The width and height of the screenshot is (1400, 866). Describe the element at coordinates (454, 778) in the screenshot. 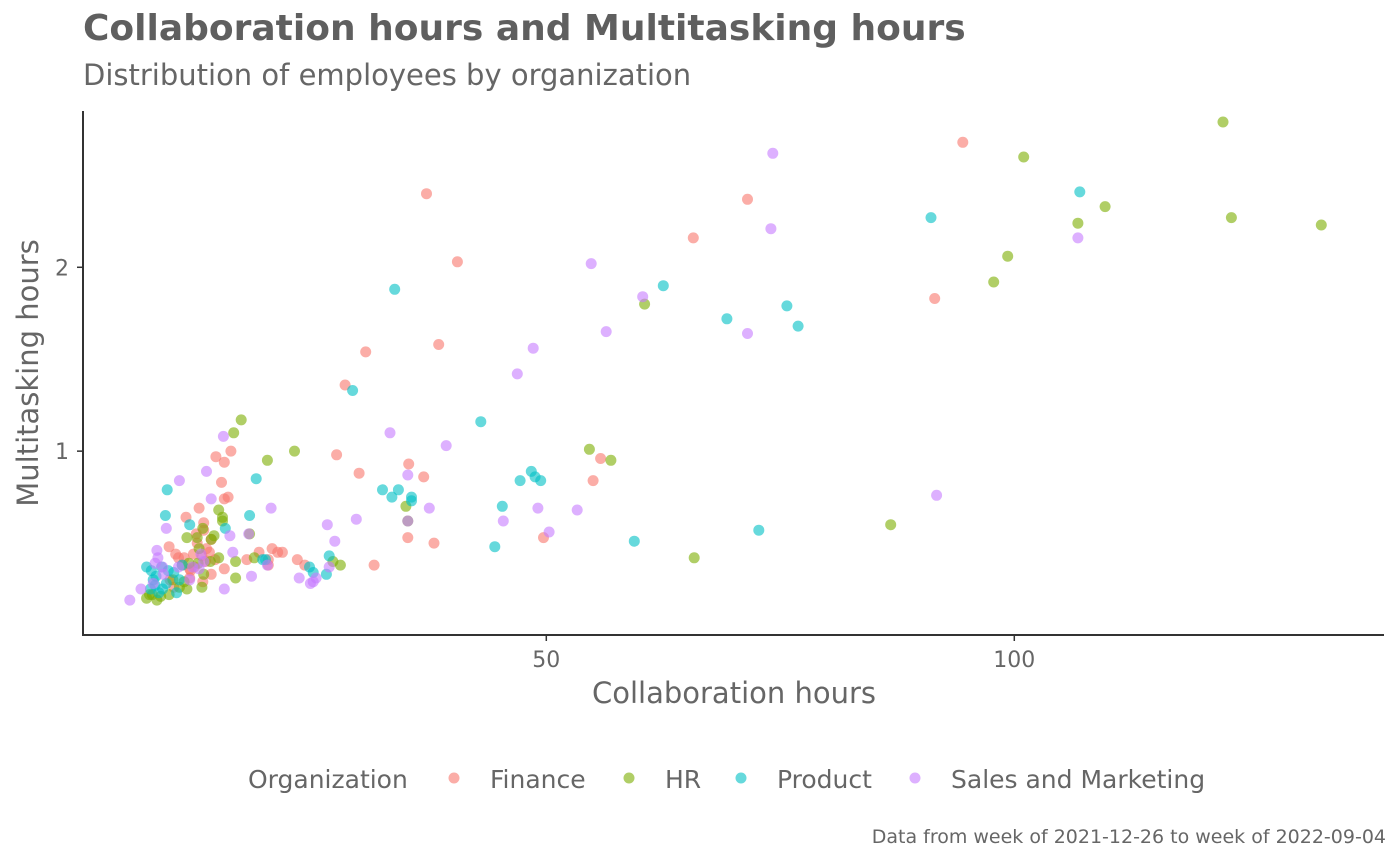

I see `legend-key-finance` at that location.